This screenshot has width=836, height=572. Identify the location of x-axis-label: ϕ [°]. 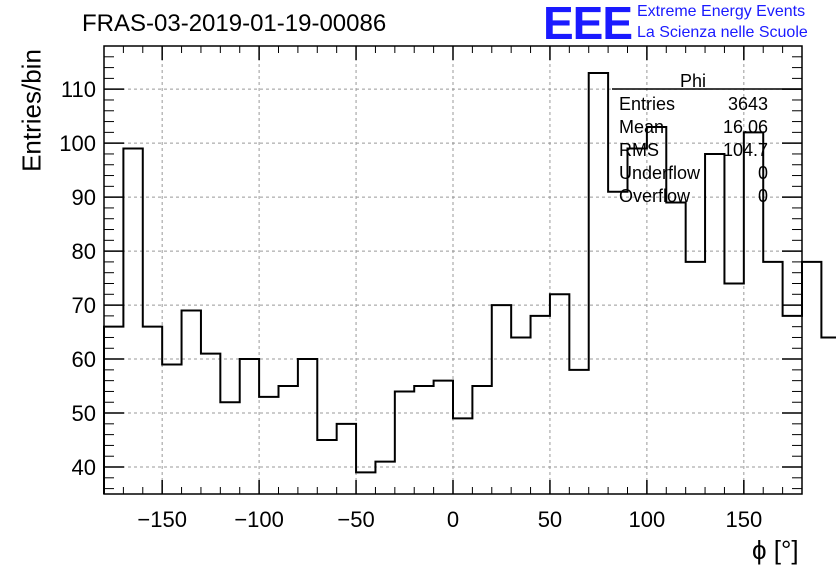
(775, 550).